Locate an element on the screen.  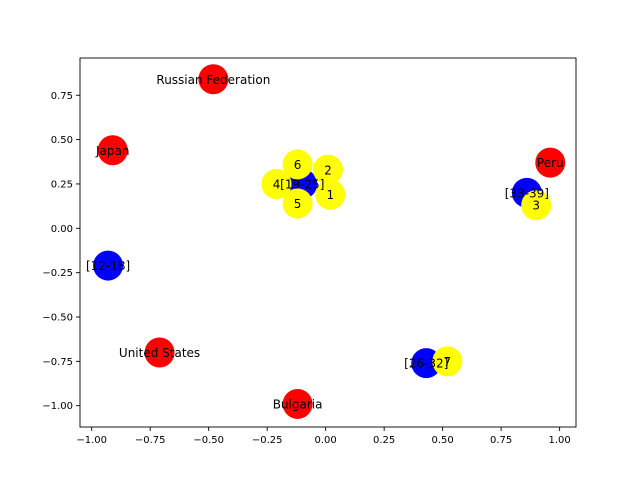
x-tick-label: 0.75 is located at coordinates (501, 440).